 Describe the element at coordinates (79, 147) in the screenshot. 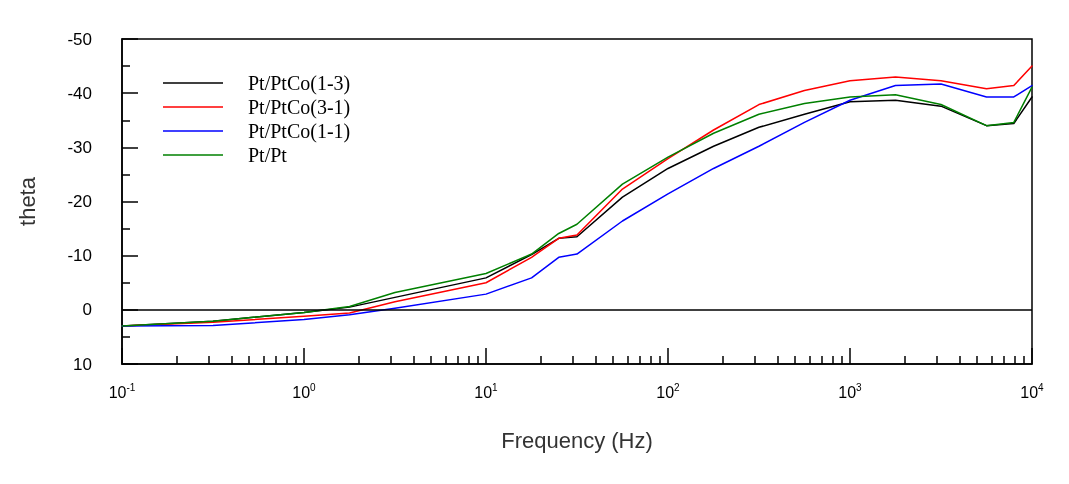

I see `y-tick-label: -30` at that location.